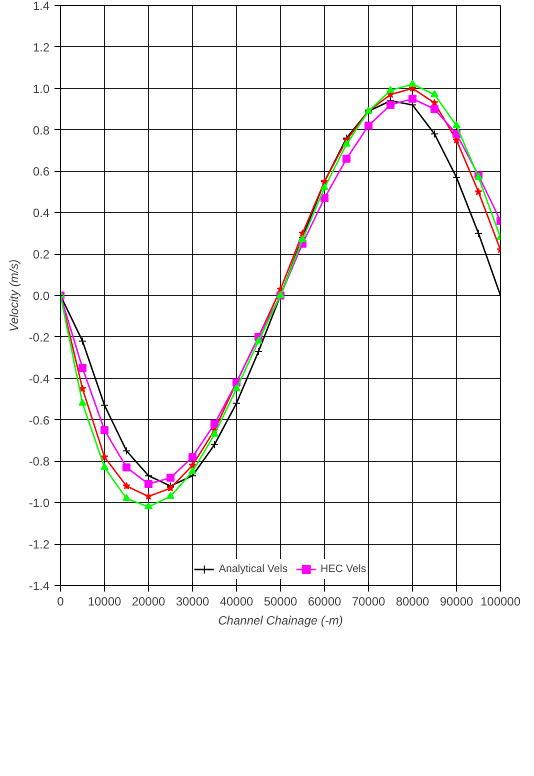 The image size is (534, 776). I want to click on x-tick-label: 80000, so click(413, 601).